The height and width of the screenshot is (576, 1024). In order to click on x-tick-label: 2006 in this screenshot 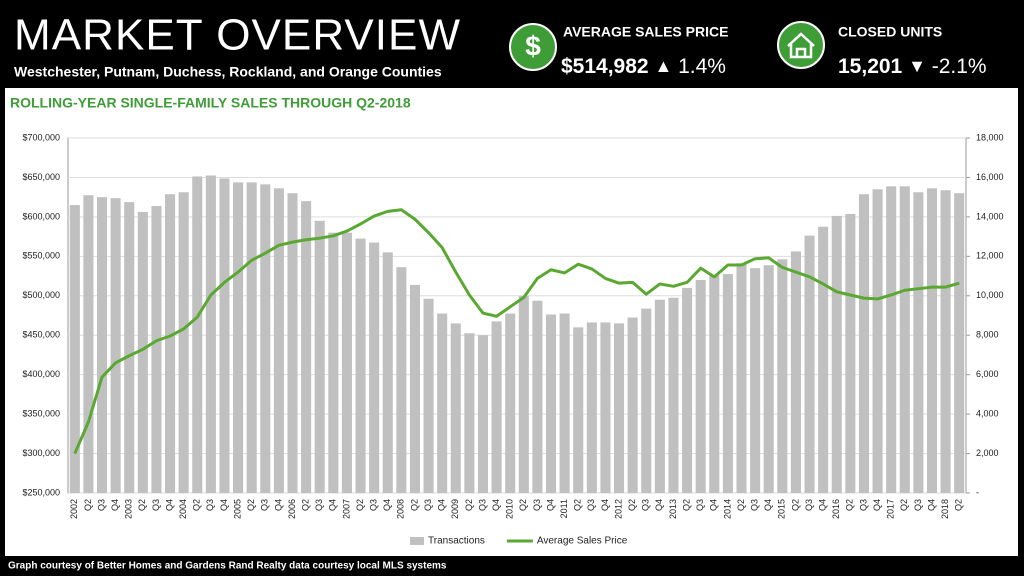, I will do `click(292, 509)`.